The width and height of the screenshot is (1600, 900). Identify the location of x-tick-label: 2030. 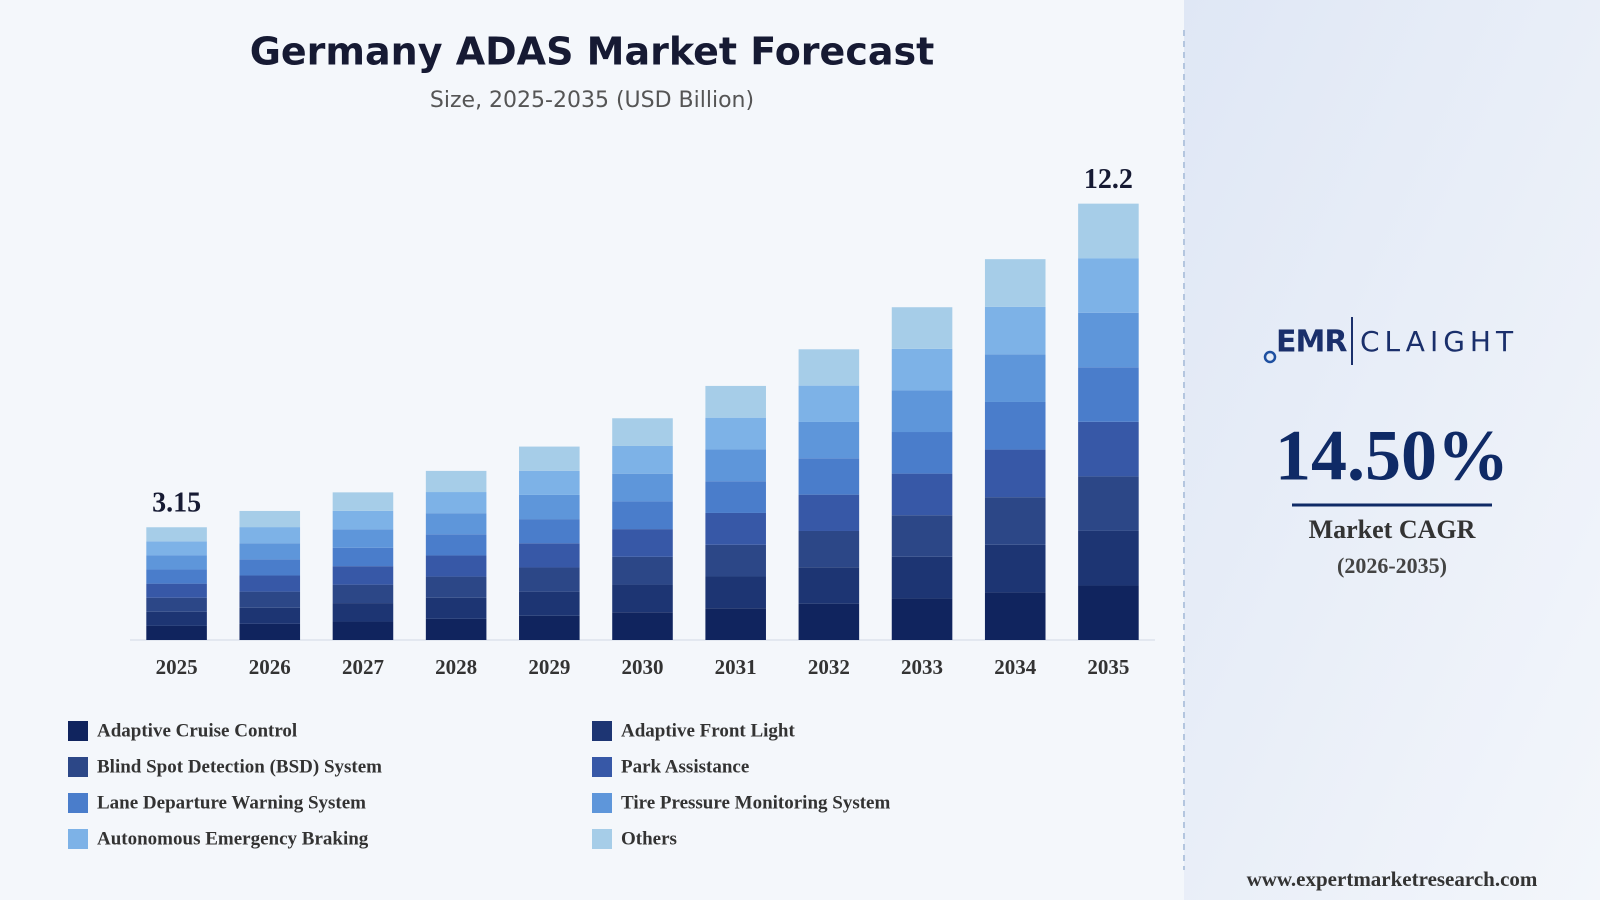
(643, 667).